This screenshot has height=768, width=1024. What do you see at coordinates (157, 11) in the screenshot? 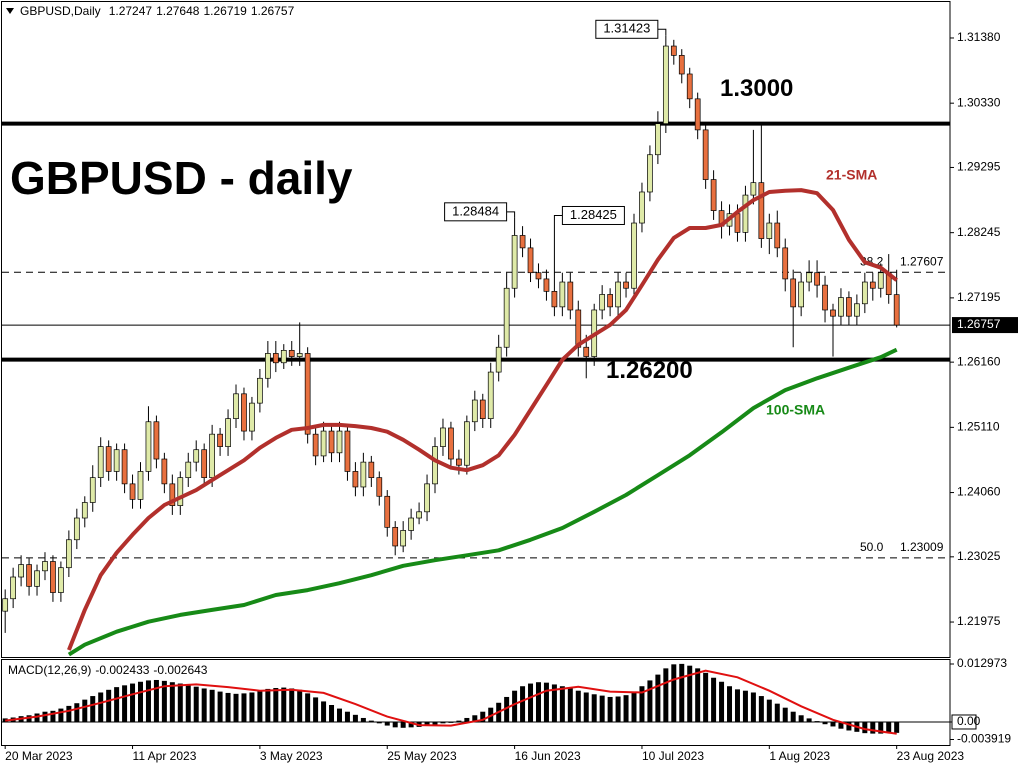
I see `header: GBPUSD,Daily 1.27247 1.27648 1.26719 1.26757` at bounding box center [157, 11].